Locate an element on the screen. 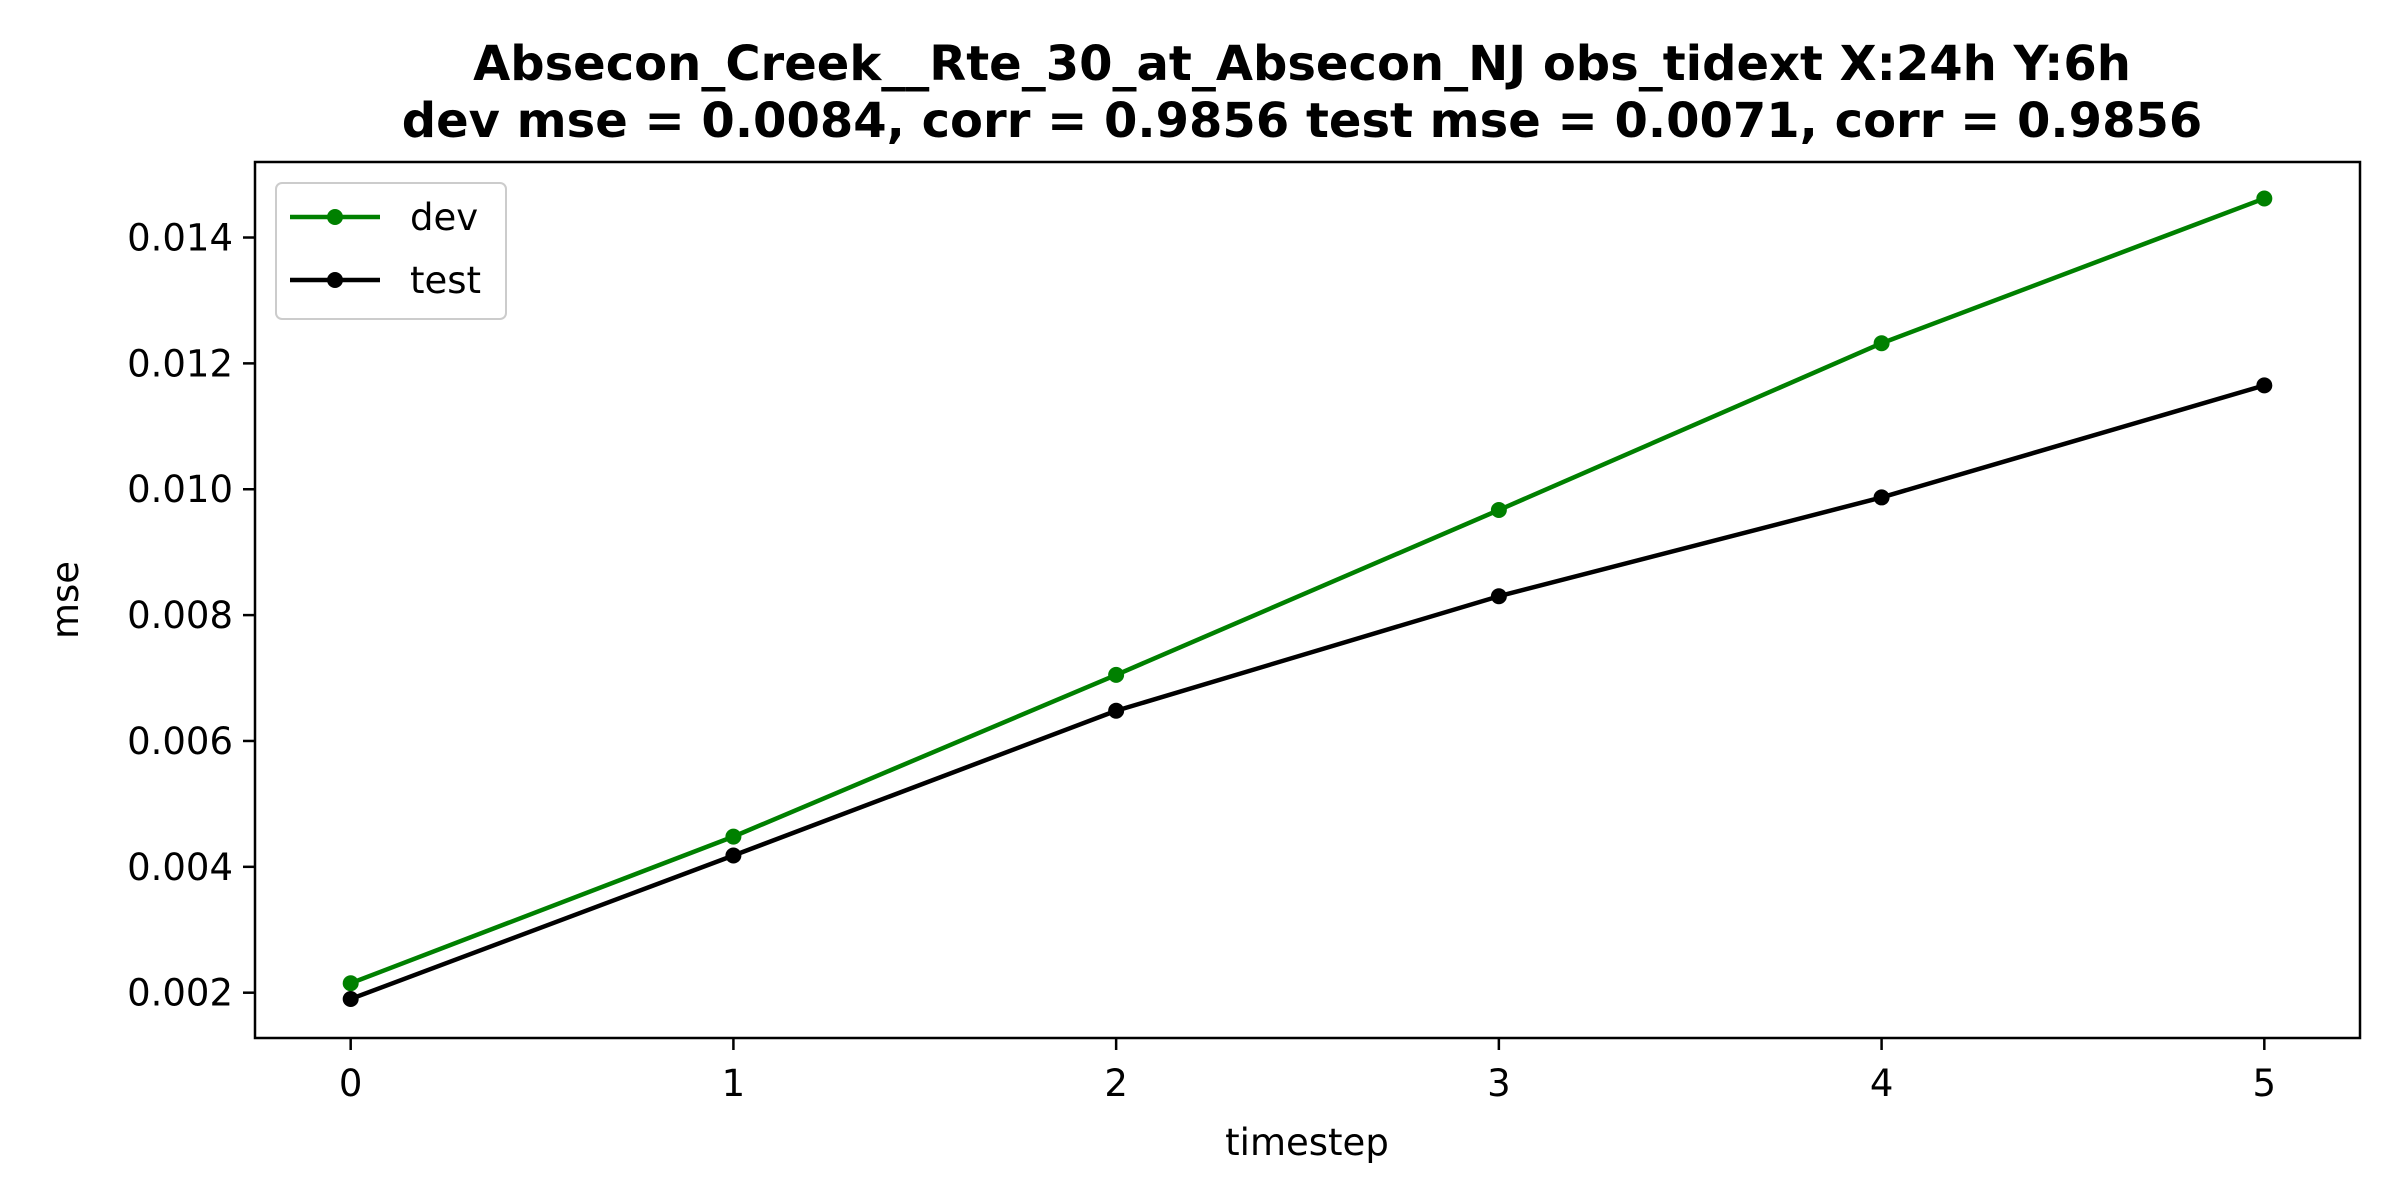 The width and height of the screenshot is (2400, 1200). x-tick-label: 1 is located at coordinates (734, 1083).